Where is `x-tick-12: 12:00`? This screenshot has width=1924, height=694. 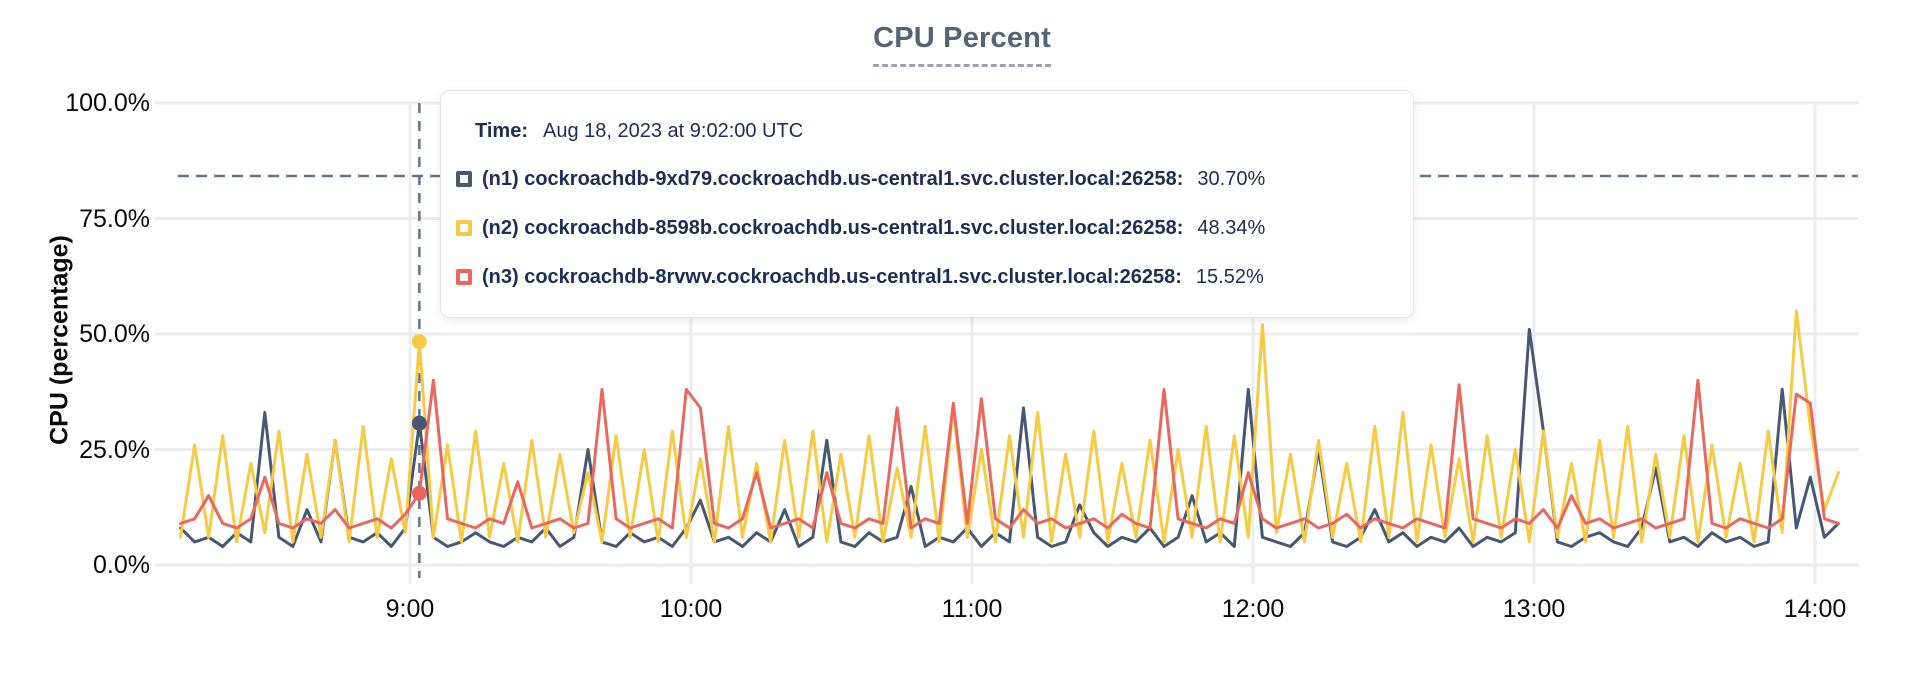
x-tick-12: 12:00 is located at coordinates (1253, 609).